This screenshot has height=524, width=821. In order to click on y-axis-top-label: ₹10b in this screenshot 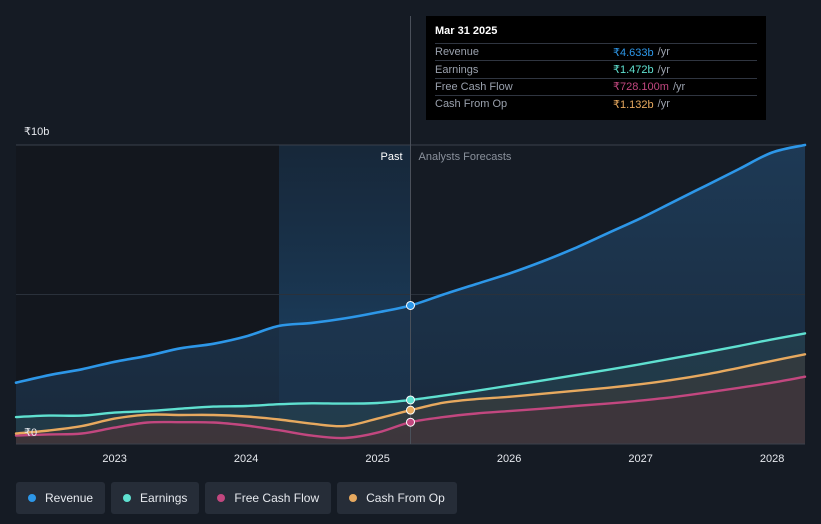, I will do `click(36, 132)`.